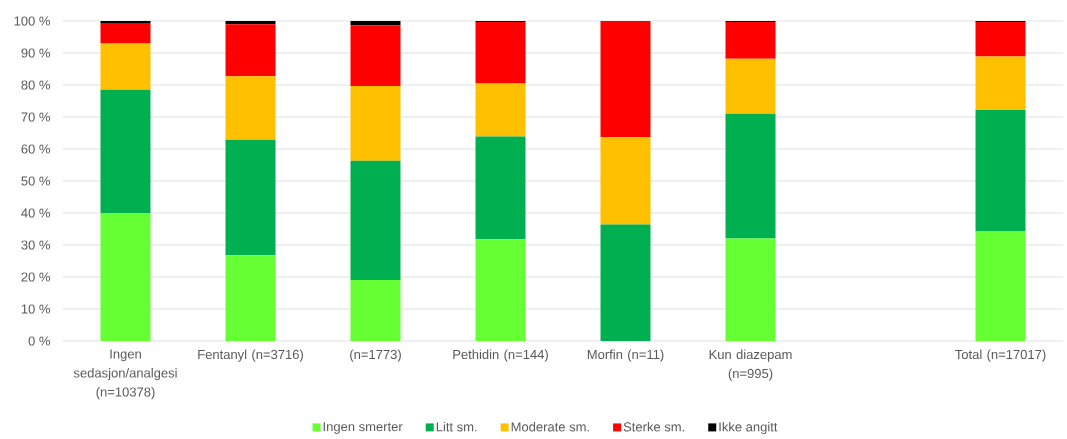  I want to click on legend-label: Moderate sm., so click(550, 426).